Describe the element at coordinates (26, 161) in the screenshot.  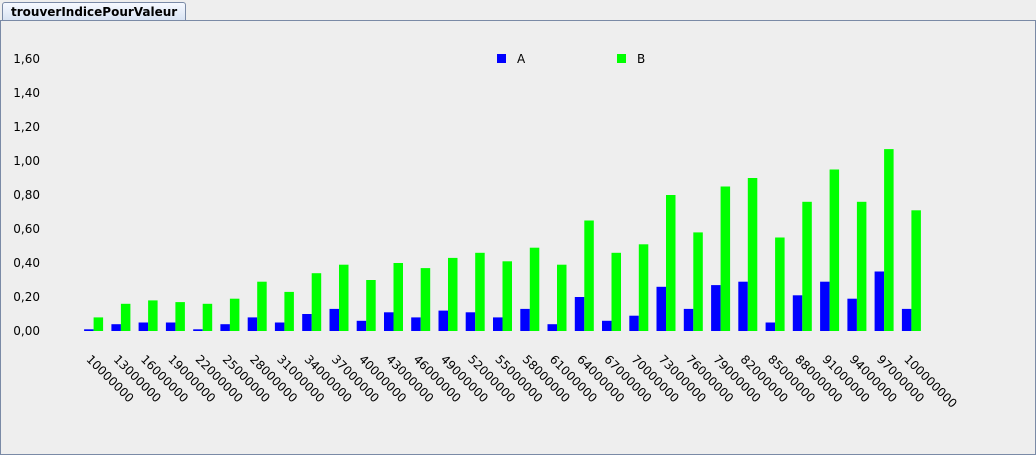
I see `y-tick-label: 1,00` at that location.